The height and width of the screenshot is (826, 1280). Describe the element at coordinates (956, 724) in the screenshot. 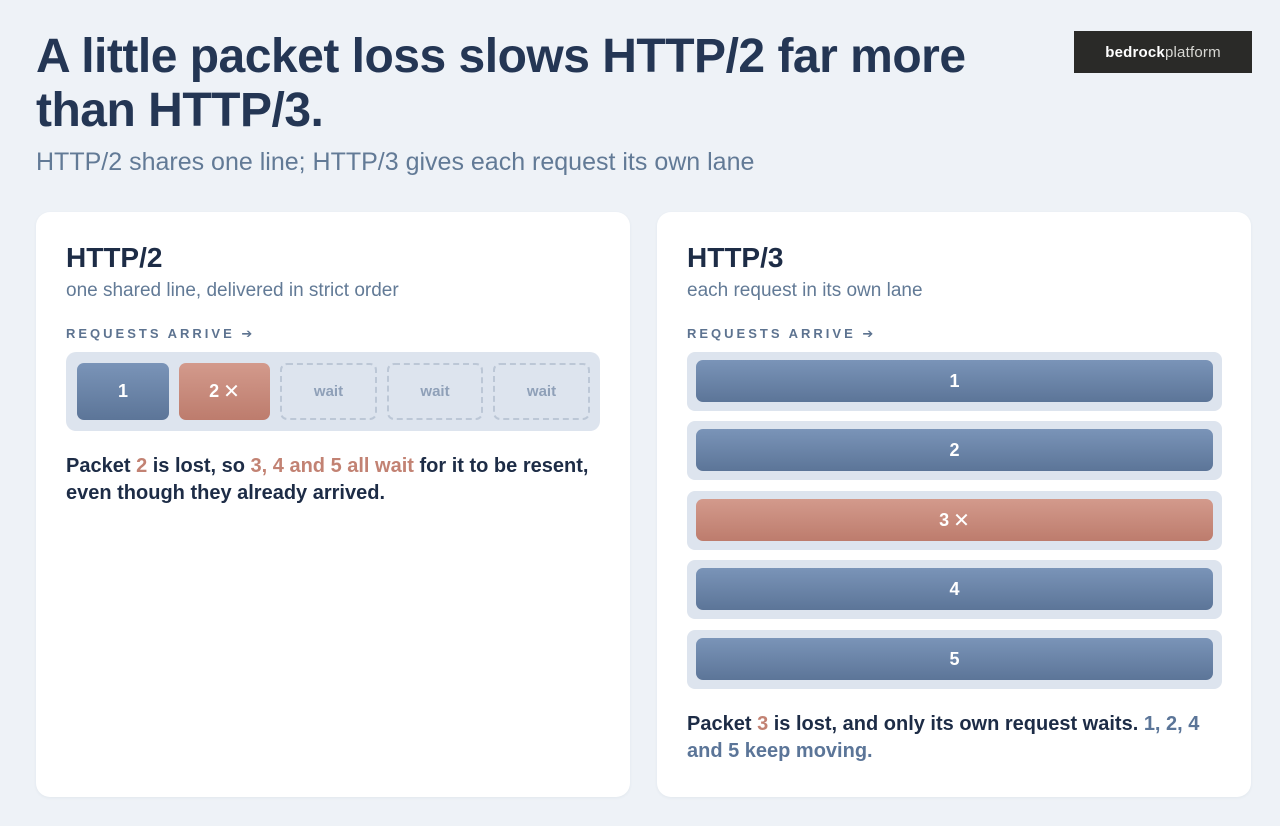

I see `note-text: is lost, and only its own request waits.` at that location.